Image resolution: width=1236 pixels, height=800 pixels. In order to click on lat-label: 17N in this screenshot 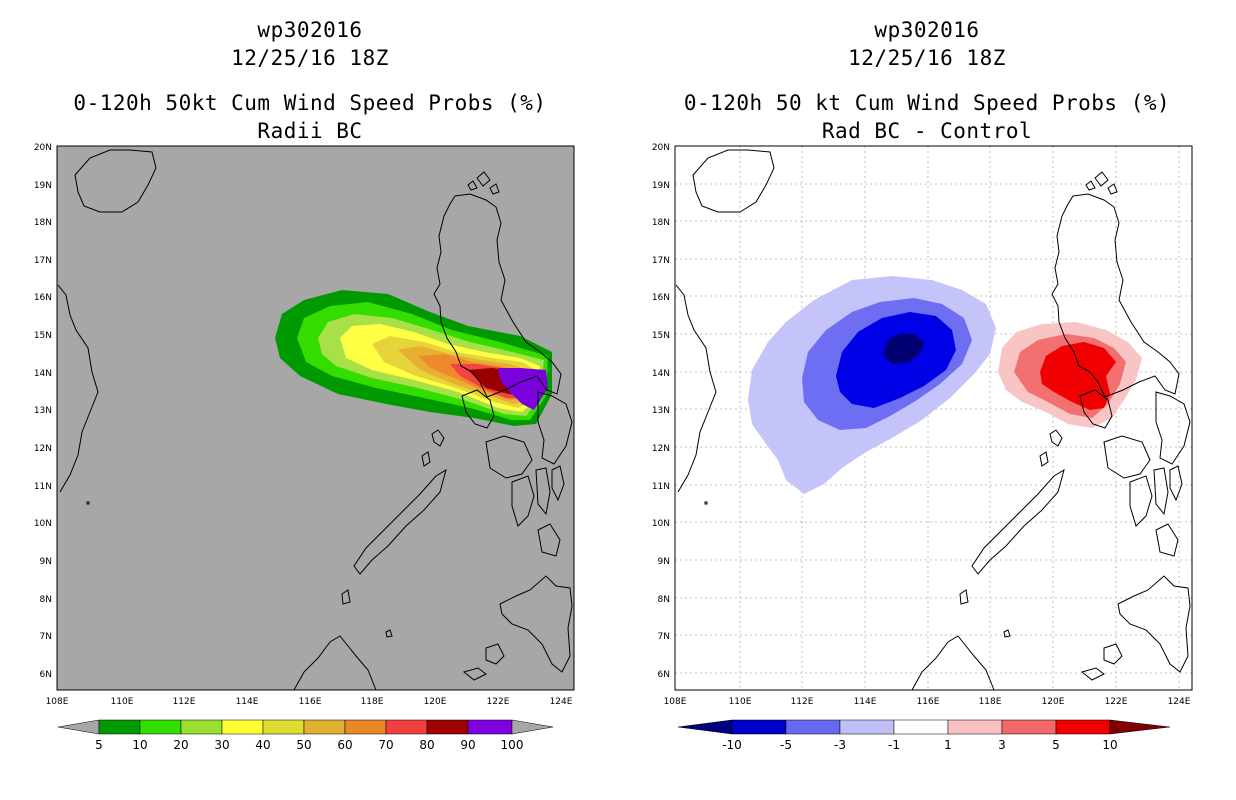, I will do `click(661, 261)`.